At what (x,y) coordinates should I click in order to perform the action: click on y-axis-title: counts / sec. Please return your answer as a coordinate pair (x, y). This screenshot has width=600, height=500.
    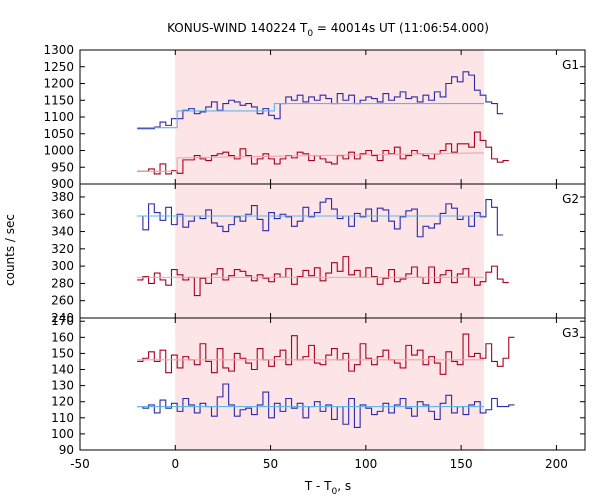
    Looking at the image, I should click on (10, 250).